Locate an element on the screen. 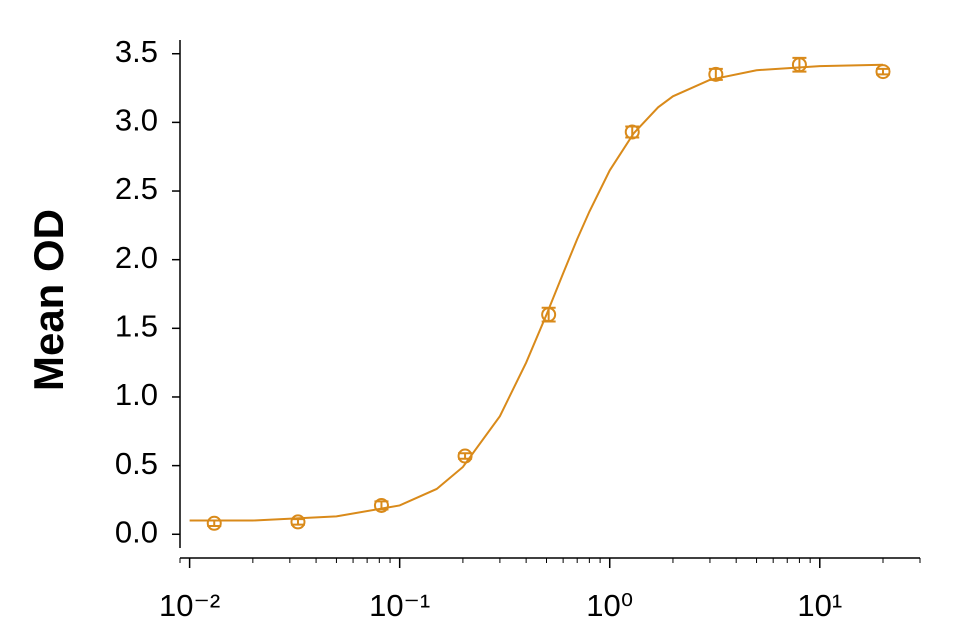 The width and height of the screenshot is (964, 636). x-tick-label: 10⁰ is located at coordinates (609, 605).